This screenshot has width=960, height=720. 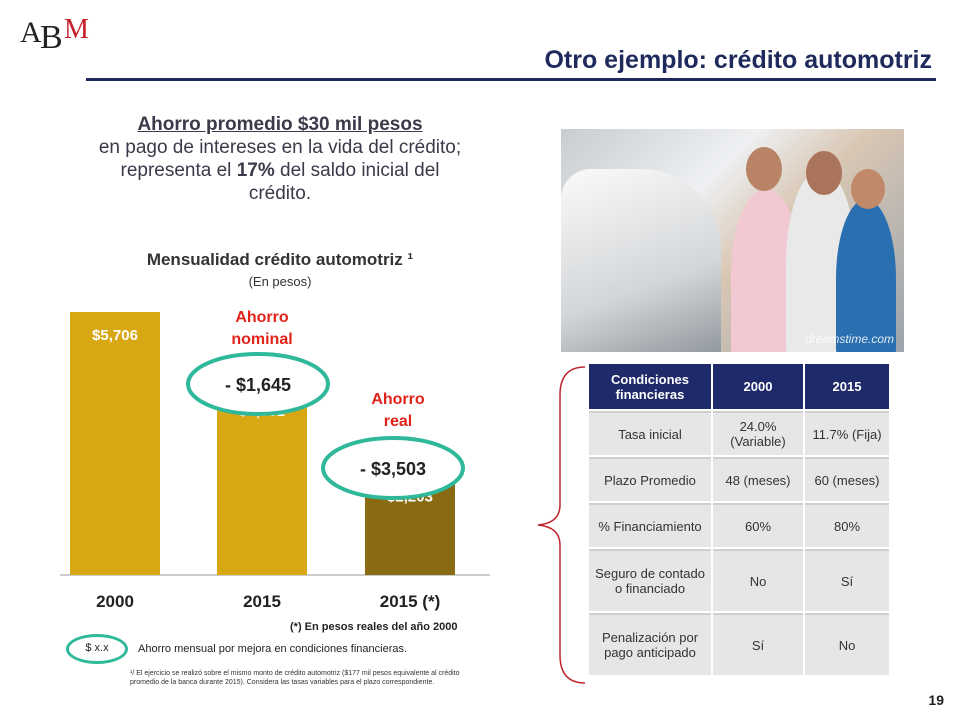 What do you see at coordinates (758, 525) in the screenshot?
I see `table-cell: 60%` at bounding box center [758, 525].